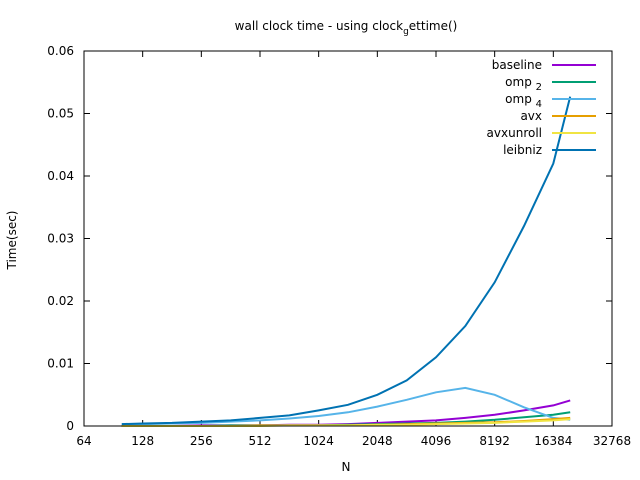  Describe the element at coordinates (60, 114) in the screenshot. I see `y-tick-label: 0.05` at that location.